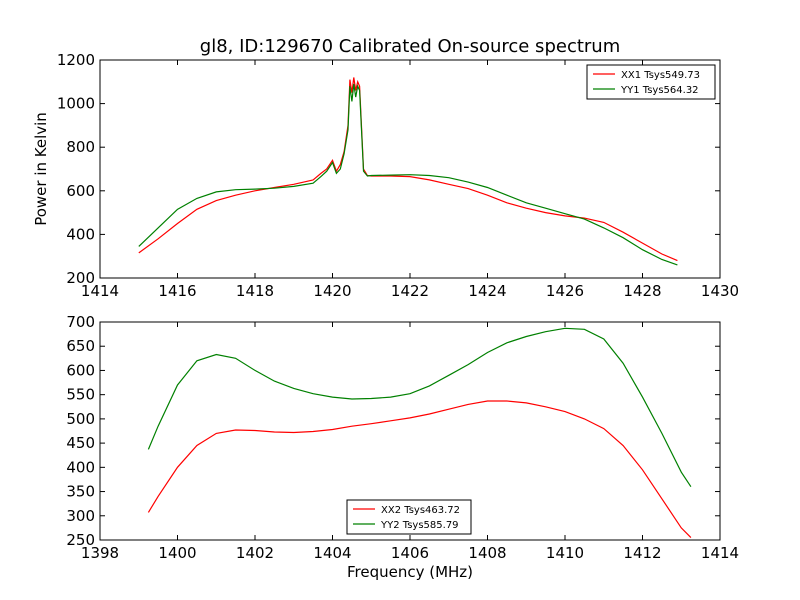 The width and height of the screenshot is (800, 600). Describe the element at coordinates (177, 553) in the screenshot. I see `x-tick-label: 1400` at that location.